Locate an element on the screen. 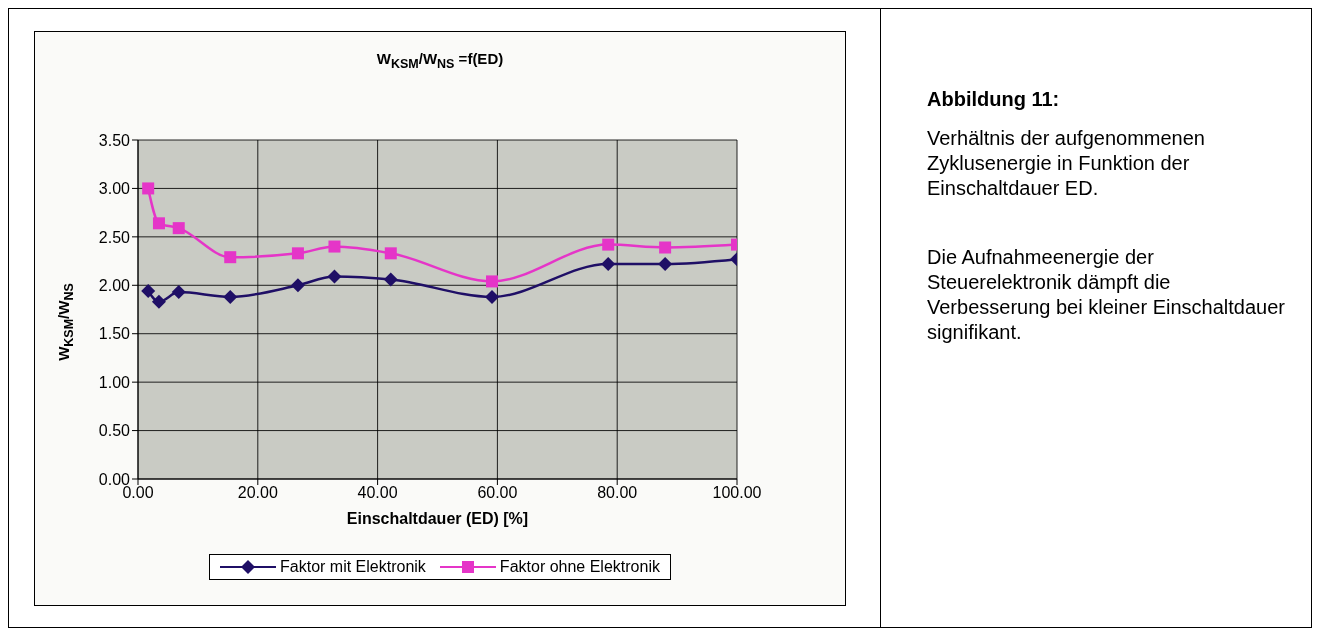 This screenshot has width=1320, height=635. x-tick-label: 40.00 is located at coordinates (377, 493).